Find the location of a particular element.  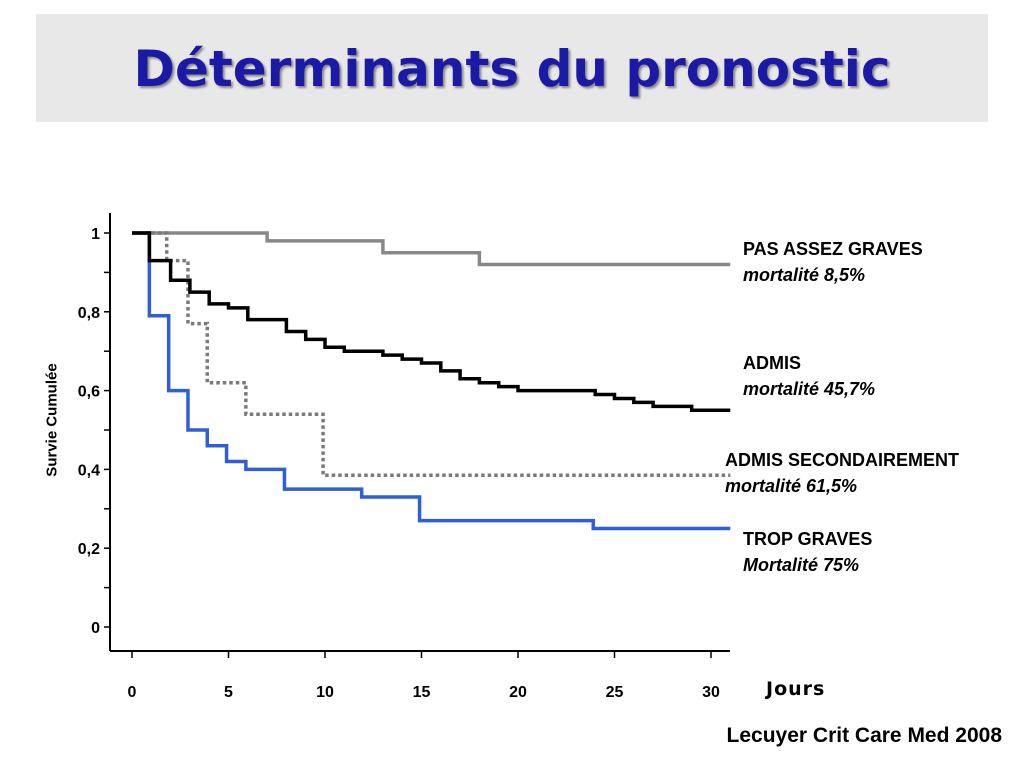

legend-admis-secondairement: ADMIS SECONDAIREMENT mortalité 61,5% is located at coordinates (842, 473).